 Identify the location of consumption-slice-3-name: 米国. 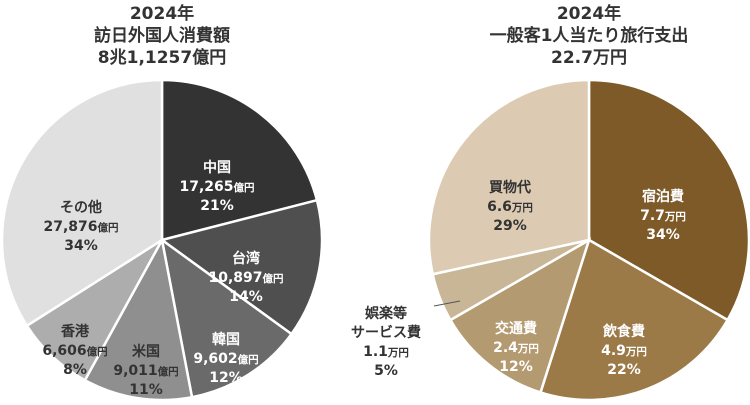
(146, 351).